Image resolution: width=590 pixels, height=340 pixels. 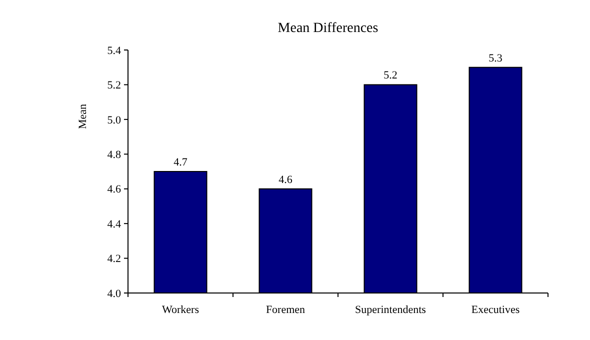 I want to click on data-label: 5.3, so click(x=495, y=58).